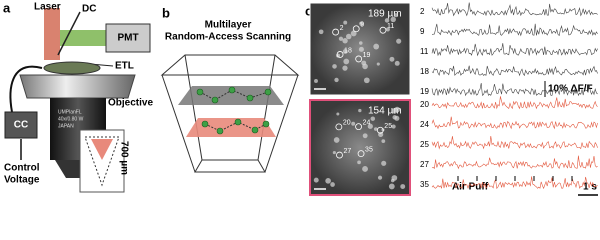 The image size is (600, 240). Describe the element at coordinates (7, 7) in the screenshot. I see `panel-label: a` at that location.